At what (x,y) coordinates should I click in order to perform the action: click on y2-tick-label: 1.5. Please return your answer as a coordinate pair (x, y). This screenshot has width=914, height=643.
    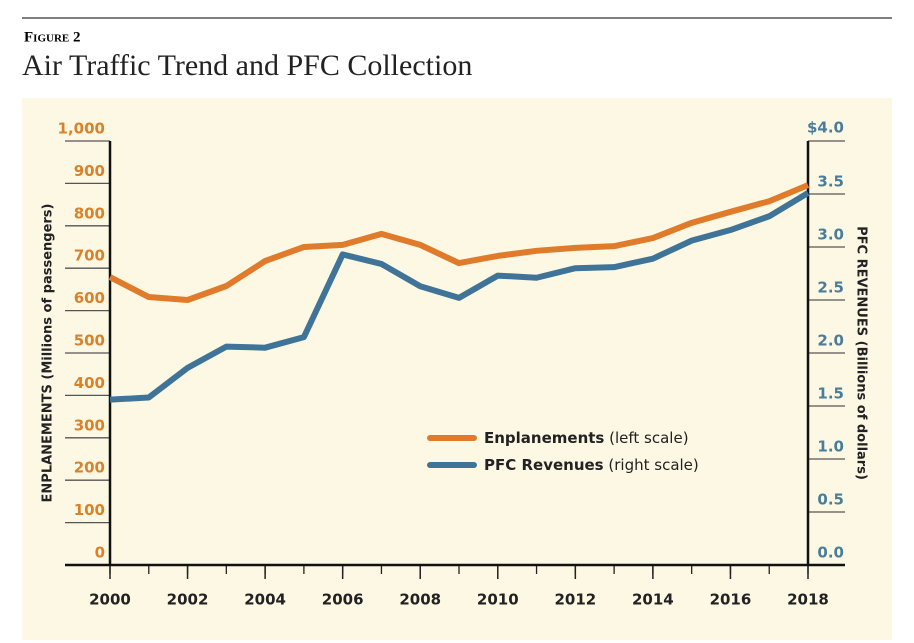
    Looking at the image, I should click on (830, 394).